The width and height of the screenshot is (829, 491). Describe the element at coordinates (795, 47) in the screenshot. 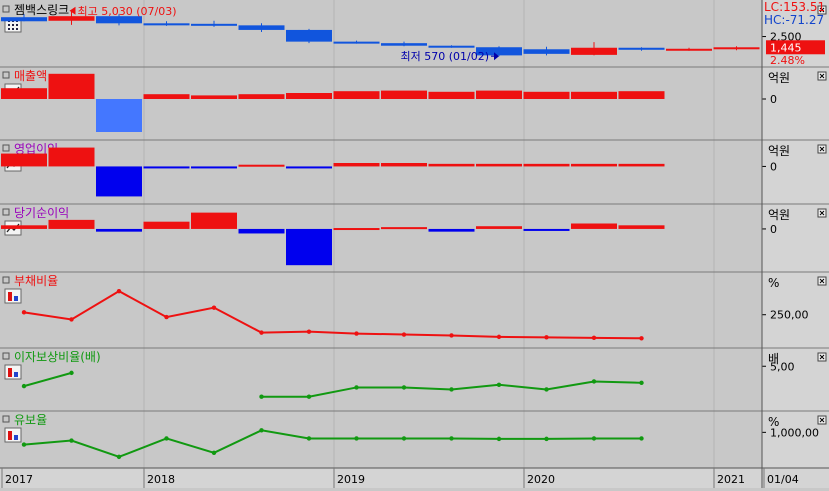

I see `current-price-box` at that location.